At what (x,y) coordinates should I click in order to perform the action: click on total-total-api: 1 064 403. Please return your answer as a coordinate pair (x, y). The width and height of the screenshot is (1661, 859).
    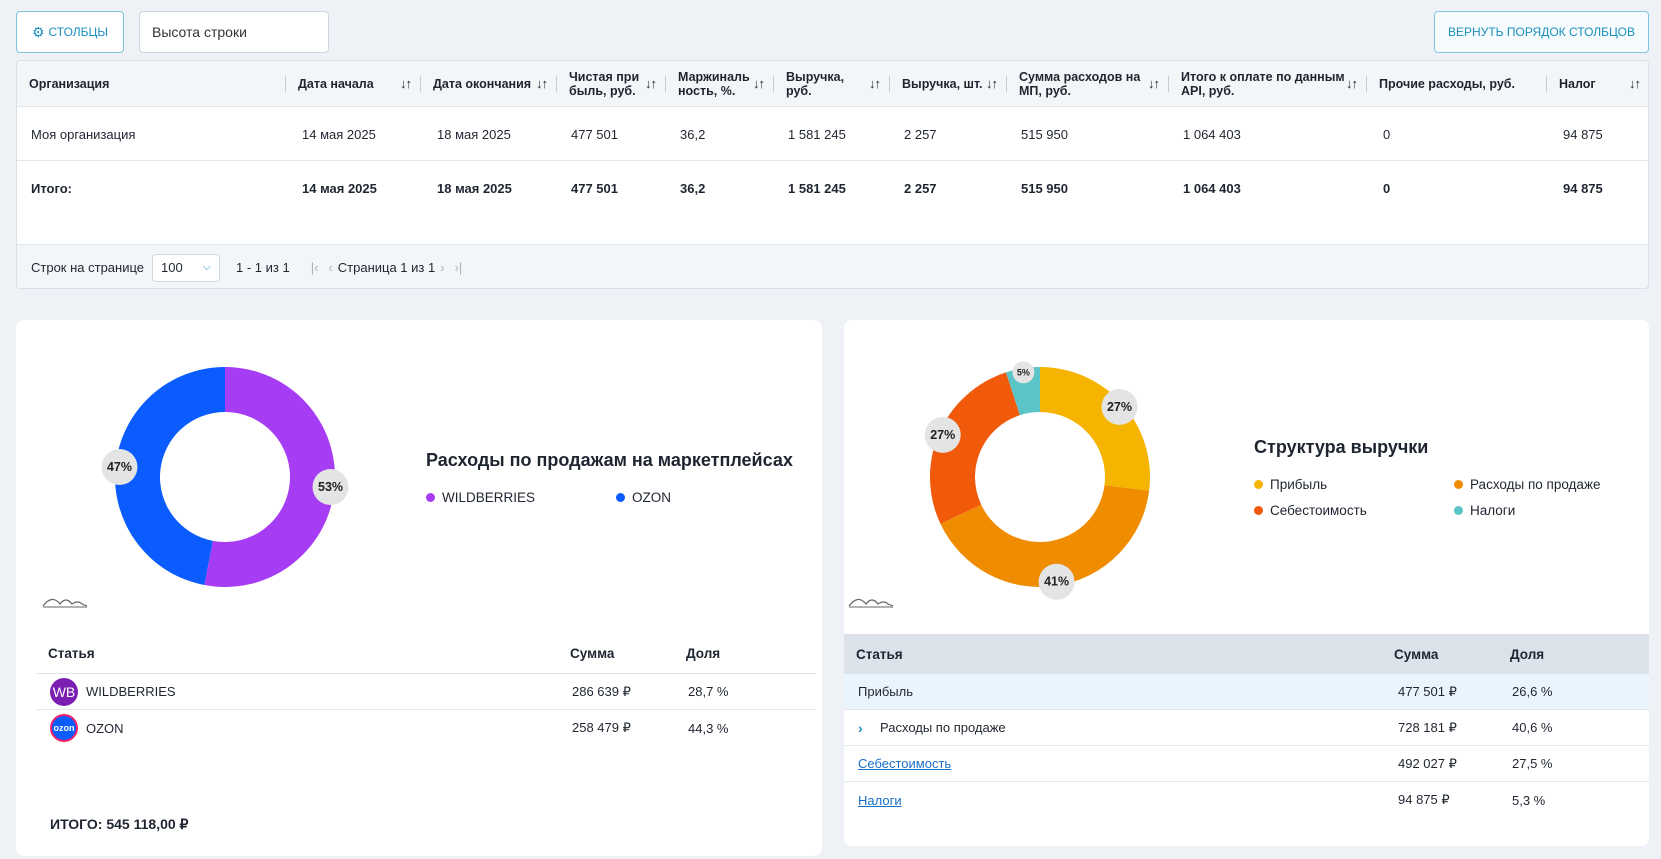
    Looking at the image, I should click on (1212, 188).